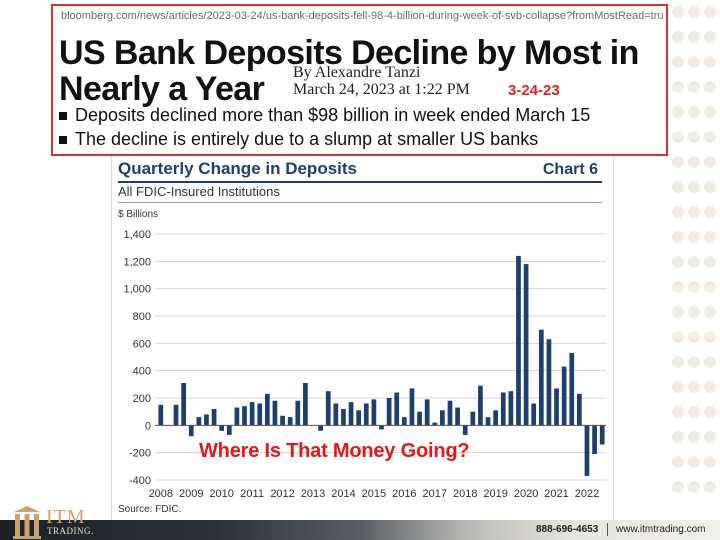 This screenshot has width=720, height=540. I want to click on footer-divider, so click(607, 529).